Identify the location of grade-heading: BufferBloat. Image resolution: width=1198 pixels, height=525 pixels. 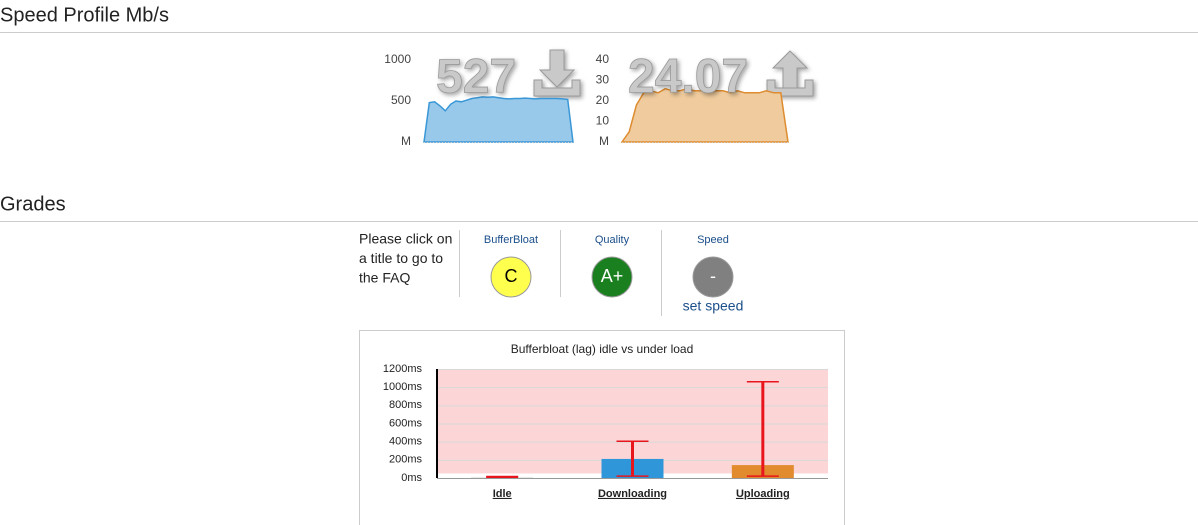
(511, 240).